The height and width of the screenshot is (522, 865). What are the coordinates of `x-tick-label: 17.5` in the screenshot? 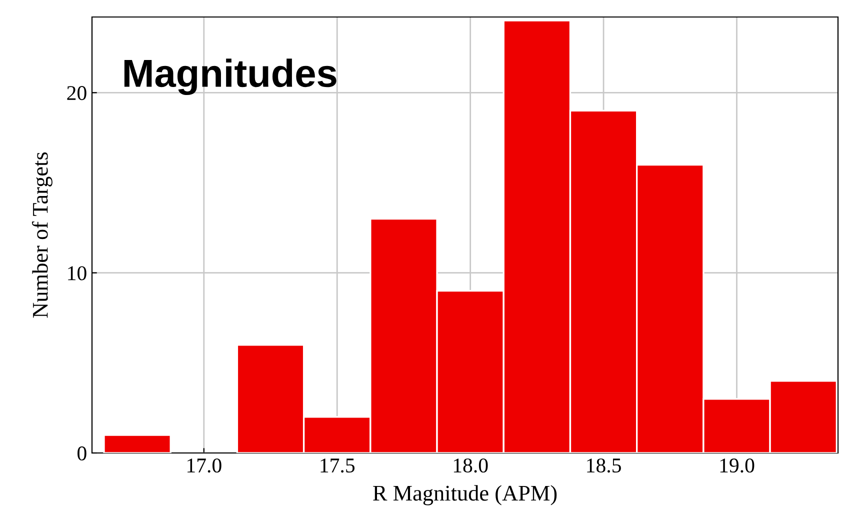 It's located at (337, 465).